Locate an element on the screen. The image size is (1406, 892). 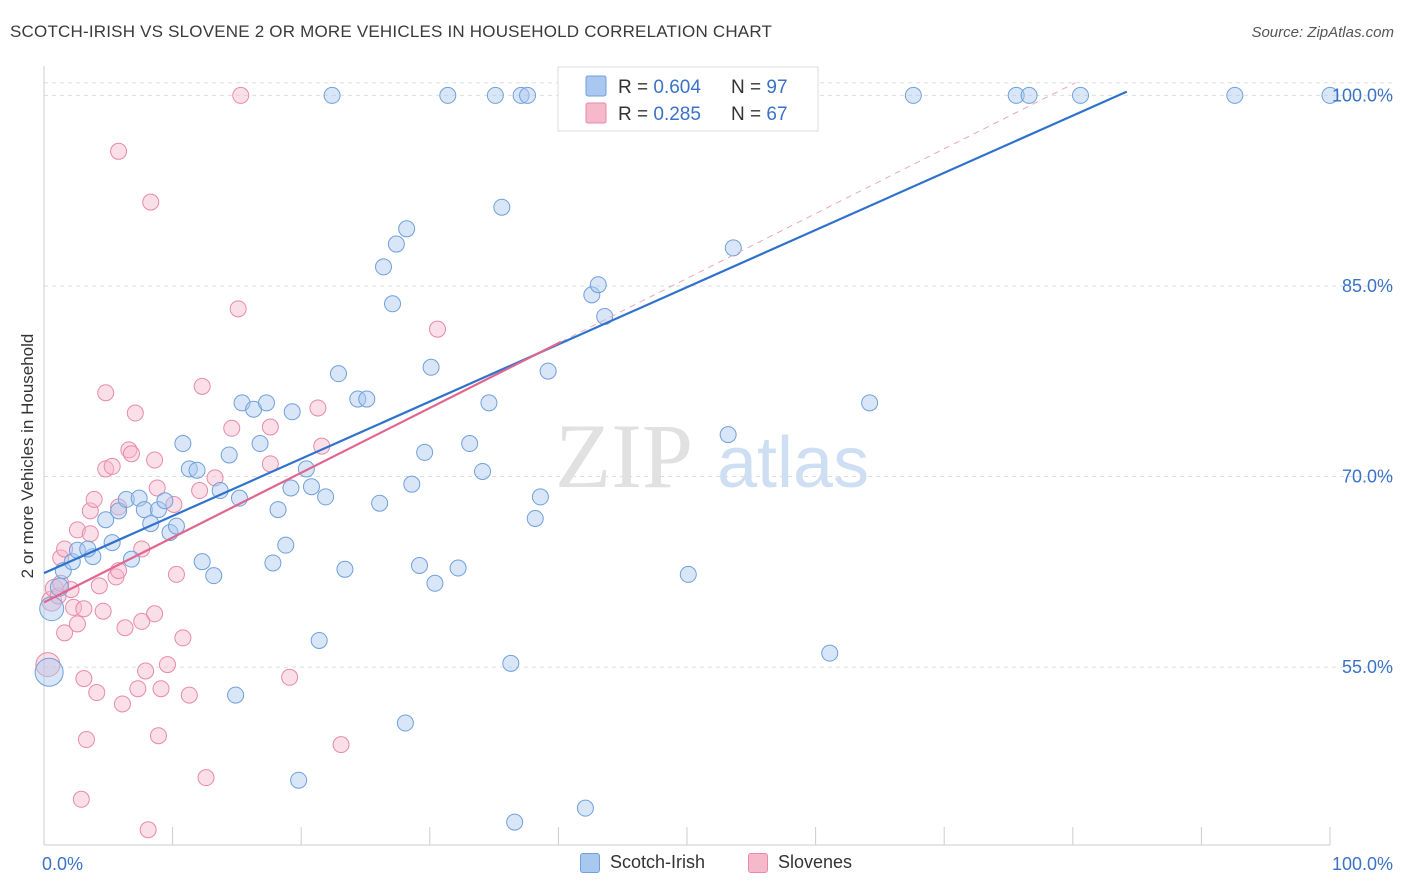
svg-text: N = 97 is located at coordinates (759, 87).